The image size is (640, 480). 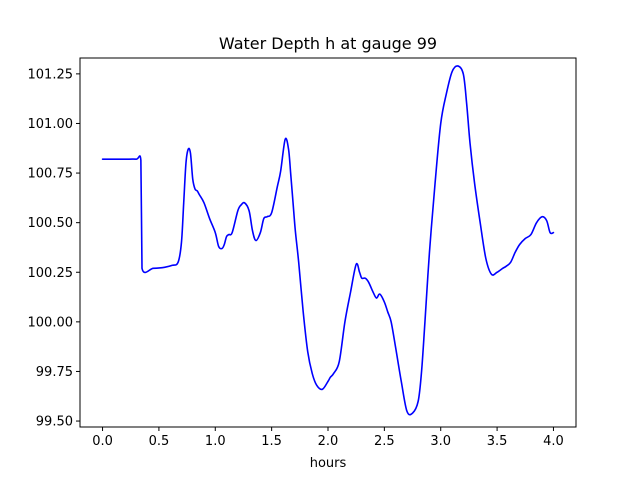 What do you see at coordinates (553, 441) in the screenshot?
I see `x-tick-label: 4.0` at bounding box center [553, 441].